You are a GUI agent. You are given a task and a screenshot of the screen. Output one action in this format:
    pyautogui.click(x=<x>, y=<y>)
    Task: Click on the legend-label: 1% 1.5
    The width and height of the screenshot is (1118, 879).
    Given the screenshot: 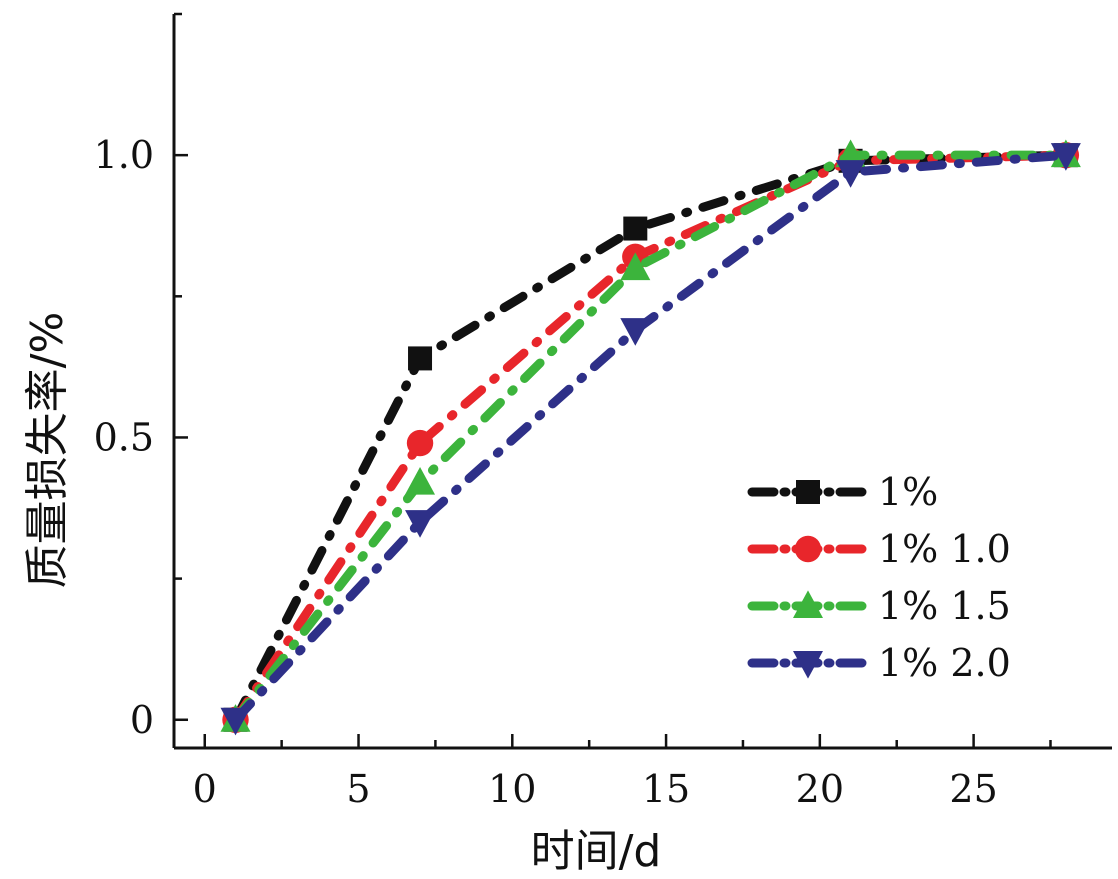 What is the action you would take?
    pyautogui.click(x=944, y=606)
    